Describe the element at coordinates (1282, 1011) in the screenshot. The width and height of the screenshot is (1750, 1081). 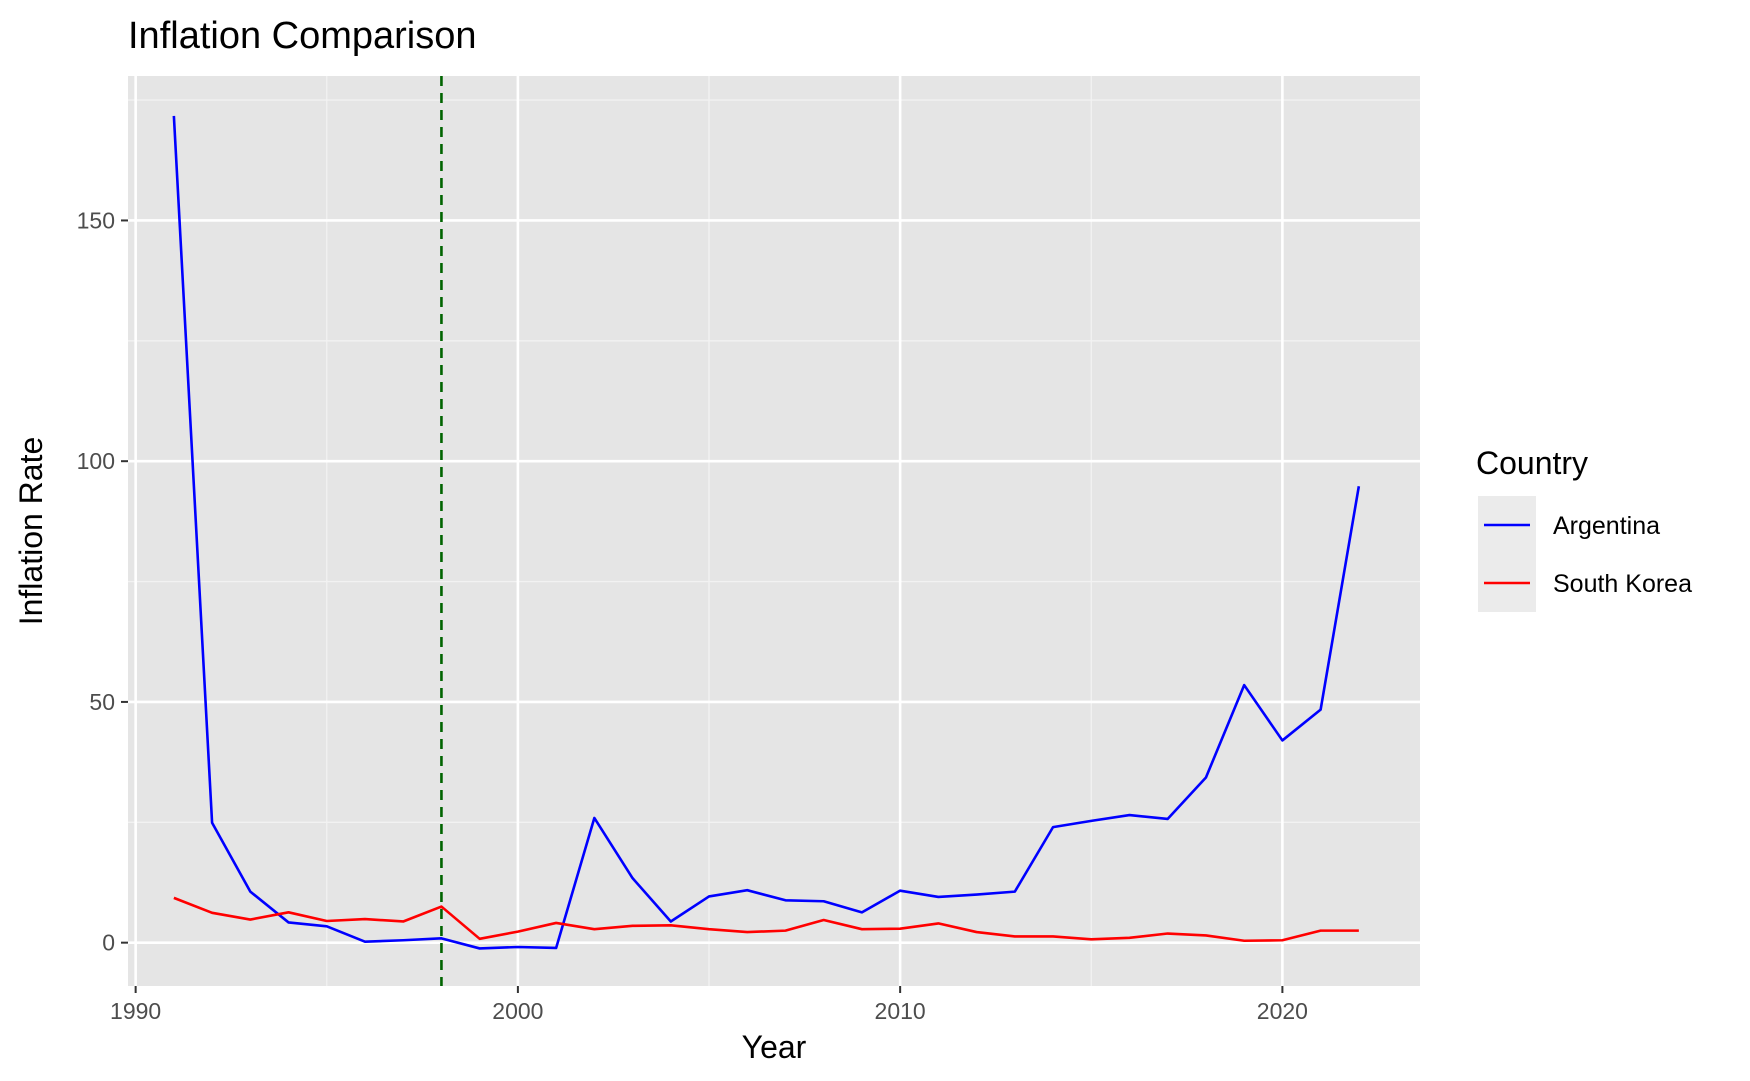
I see `x-tick-label: 2020` at that location.